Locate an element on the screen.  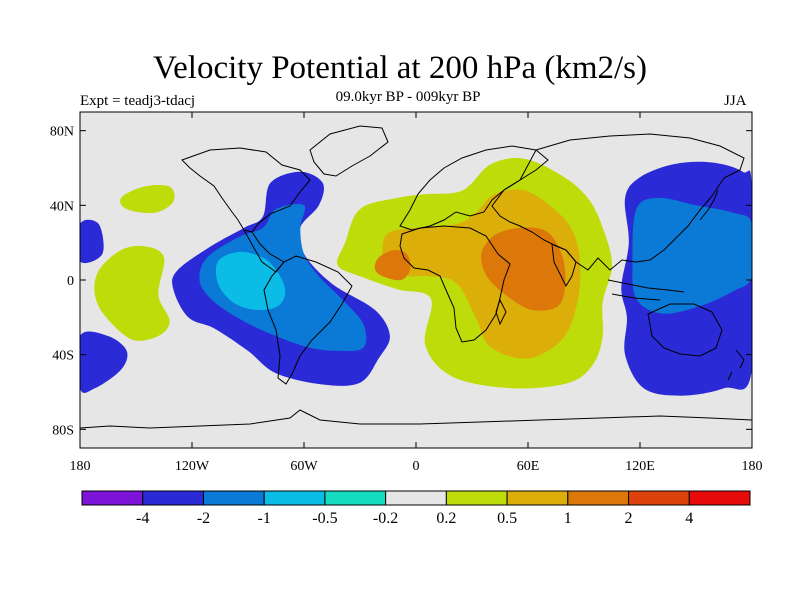
coast-japan is located at coordinates (709, 205).